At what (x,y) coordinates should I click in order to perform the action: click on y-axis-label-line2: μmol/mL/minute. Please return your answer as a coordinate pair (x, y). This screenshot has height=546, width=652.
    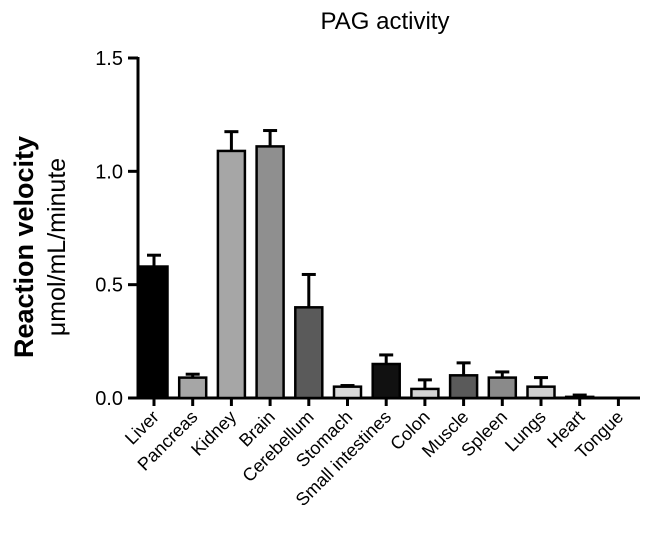
    Looking at the image, I should click on (57, 247).